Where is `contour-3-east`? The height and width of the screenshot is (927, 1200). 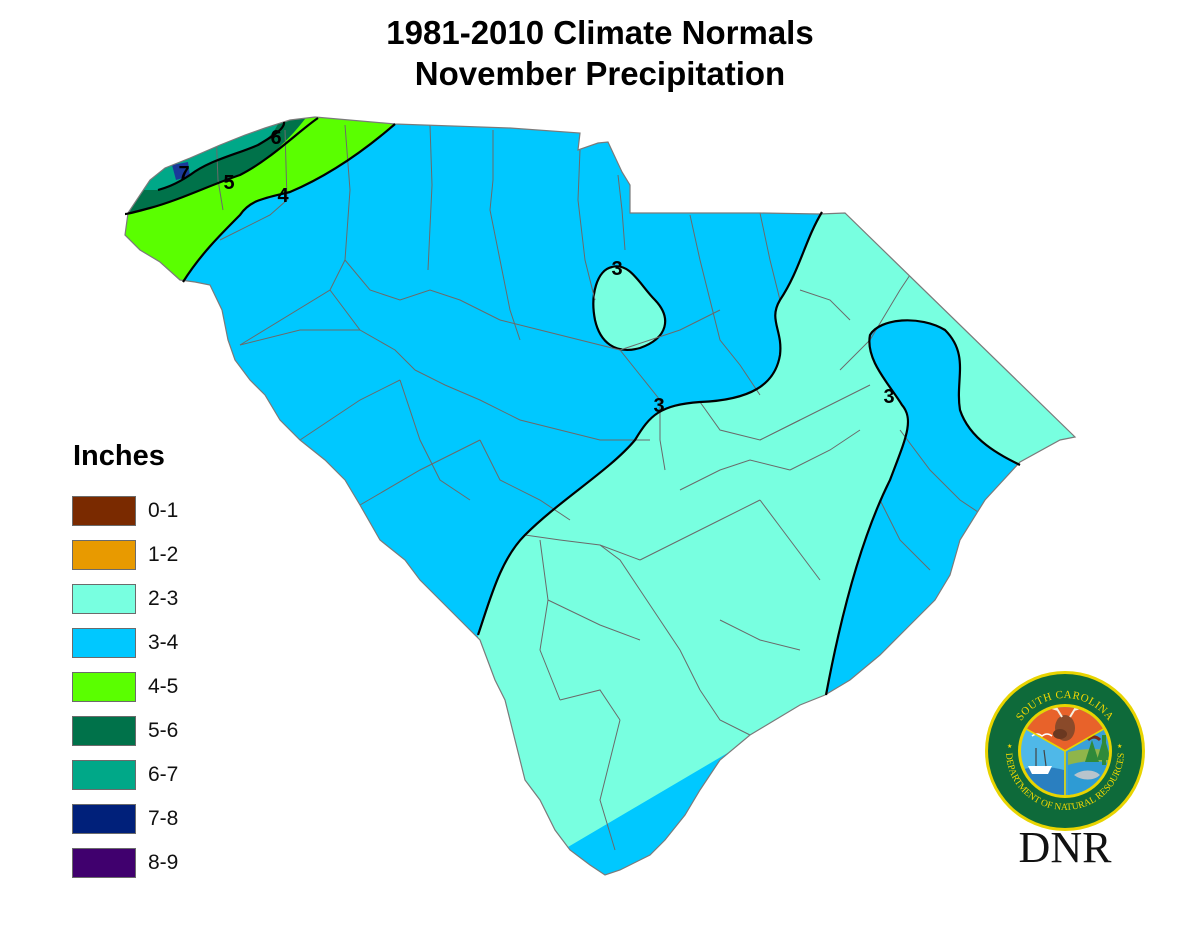
contour-3-east is located at coordinates (922, 507).